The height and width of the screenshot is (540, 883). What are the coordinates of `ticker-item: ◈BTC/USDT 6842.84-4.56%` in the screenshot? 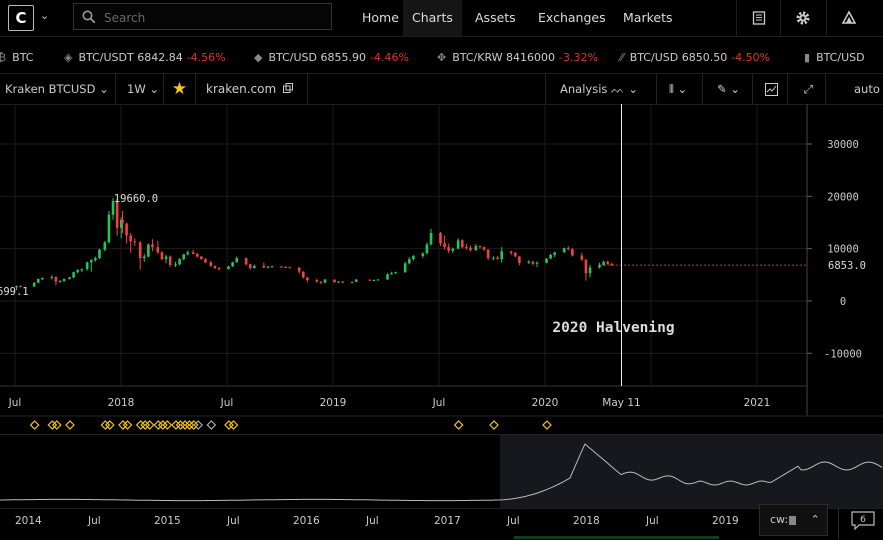 It's located at (145, 55).